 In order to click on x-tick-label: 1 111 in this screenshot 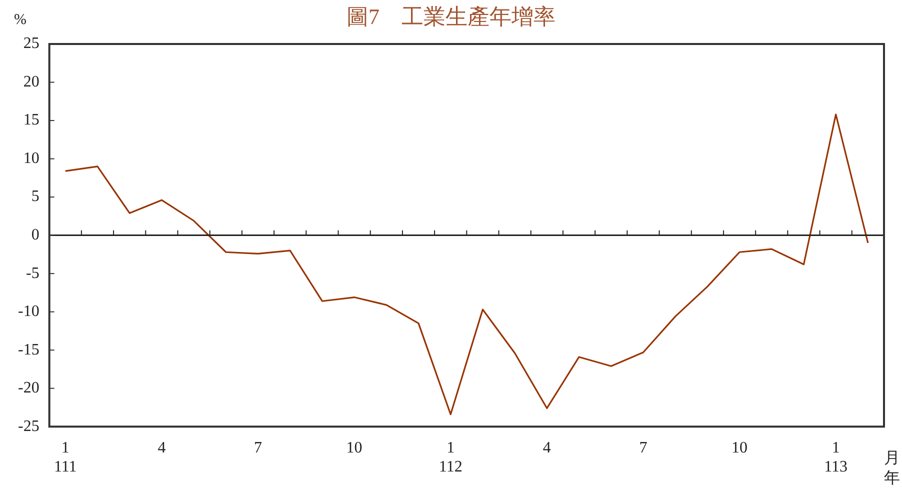, I will do `click(65, 457)`.